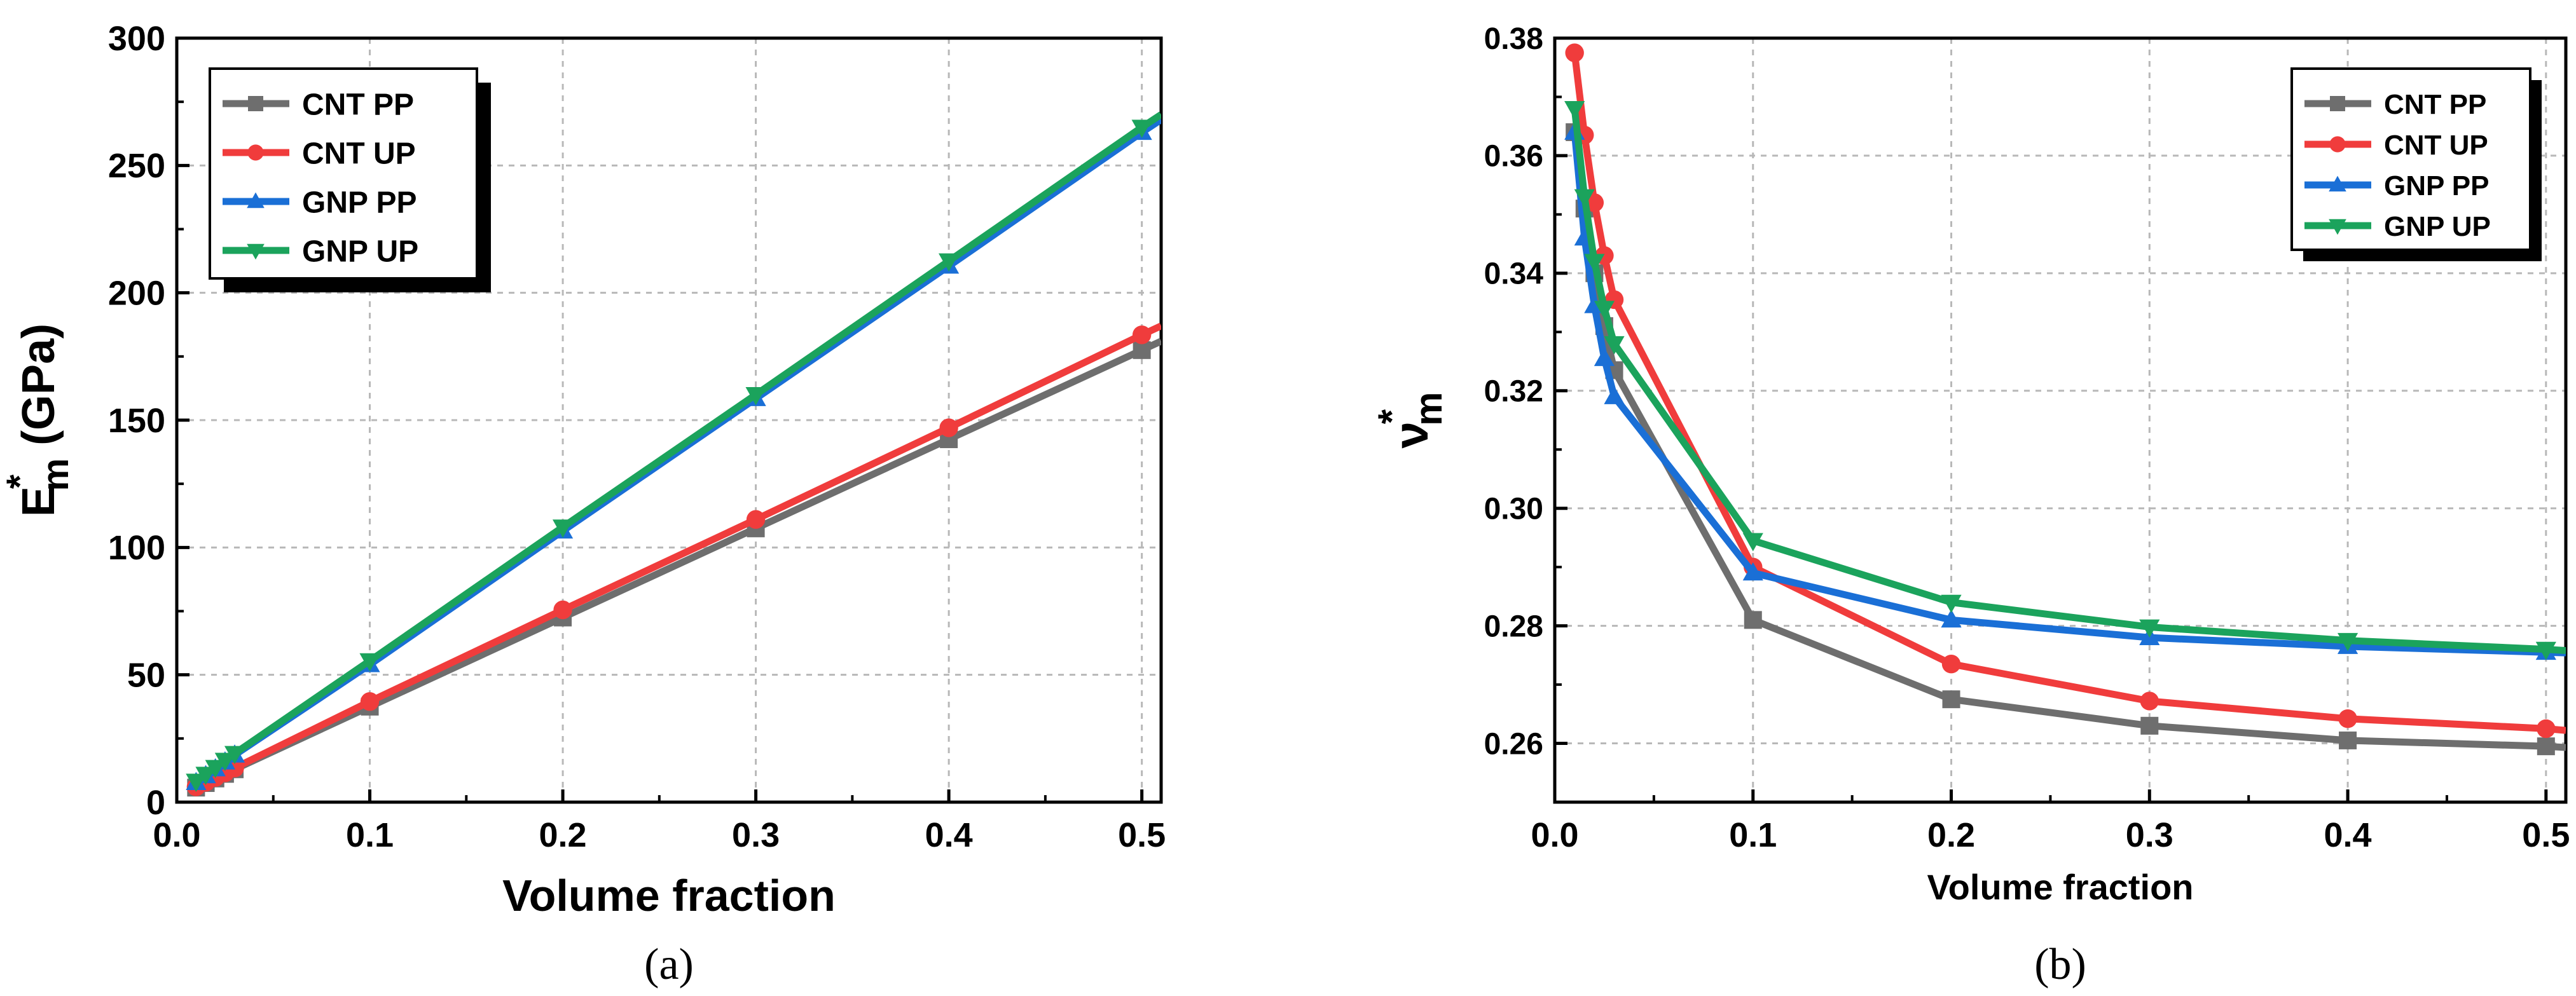 Image resolution: width=2576 pixels, height=996 pixels. Describe the element at coordinates (136, 294) in the screenshot. I see `y-tick-label: 200` at that location.